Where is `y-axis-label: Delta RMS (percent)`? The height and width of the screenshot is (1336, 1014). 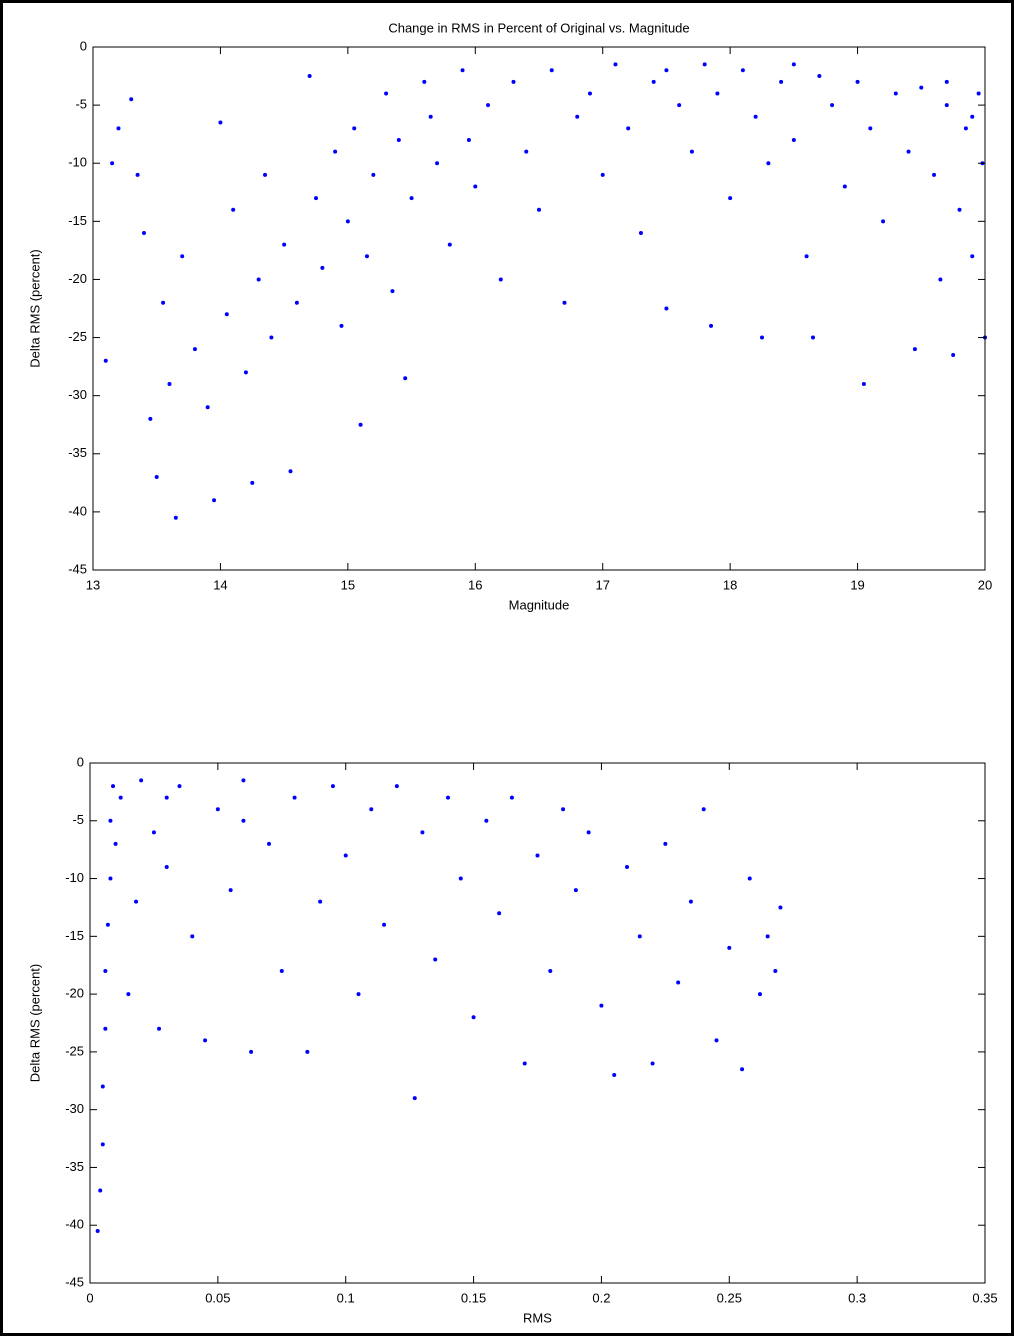 y-axis-label: Delta RMS (percent) is located at coordinates (34, 308).